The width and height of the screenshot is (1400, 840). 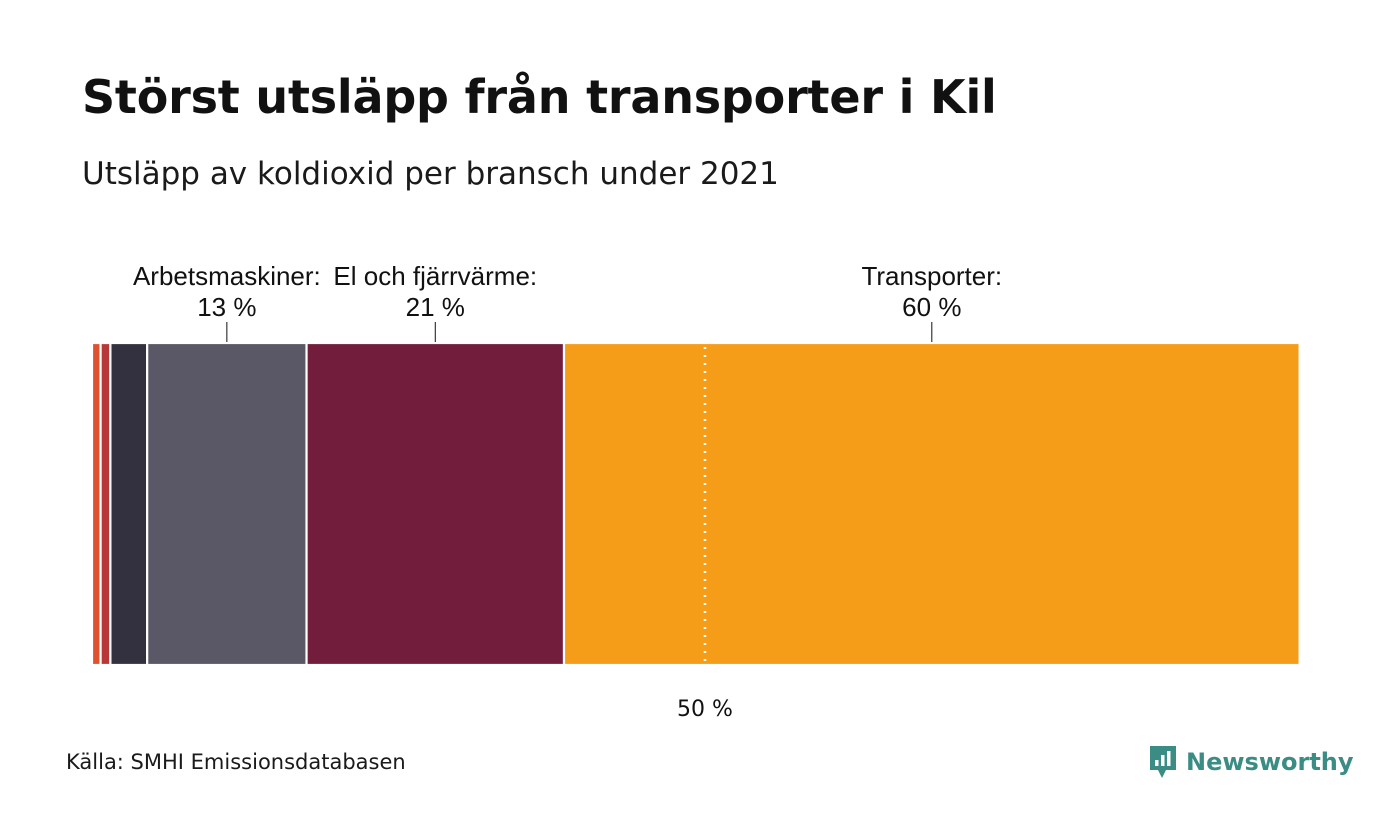 What do you see at coordinates (227, 276) in the screenshot?
I see `segment-label: Arbetsmaskiner:` at bounding box center [227, 276].